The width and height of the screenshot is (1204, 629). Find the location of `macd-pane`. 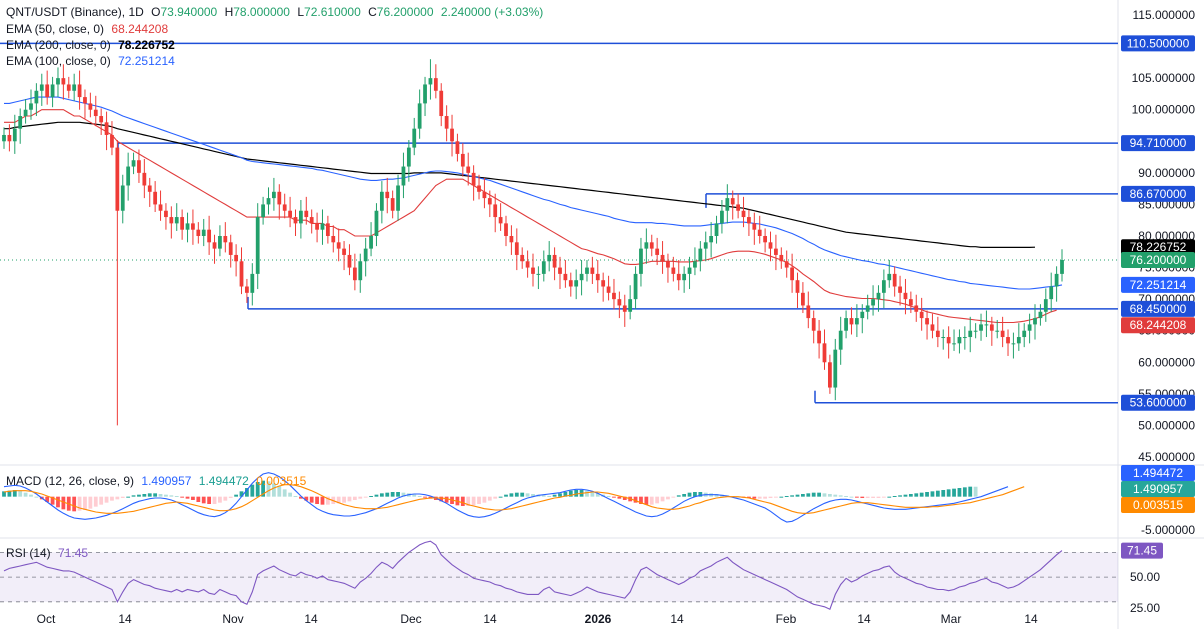

macd-pane is located at coordinates (513, 497).